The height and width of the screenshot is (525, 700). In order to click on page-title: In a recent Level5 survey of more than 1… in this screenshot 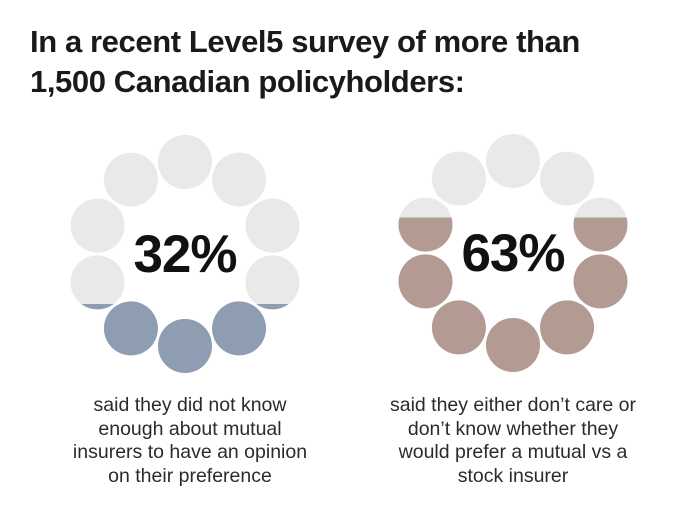, I will do `click(355, 62)`.